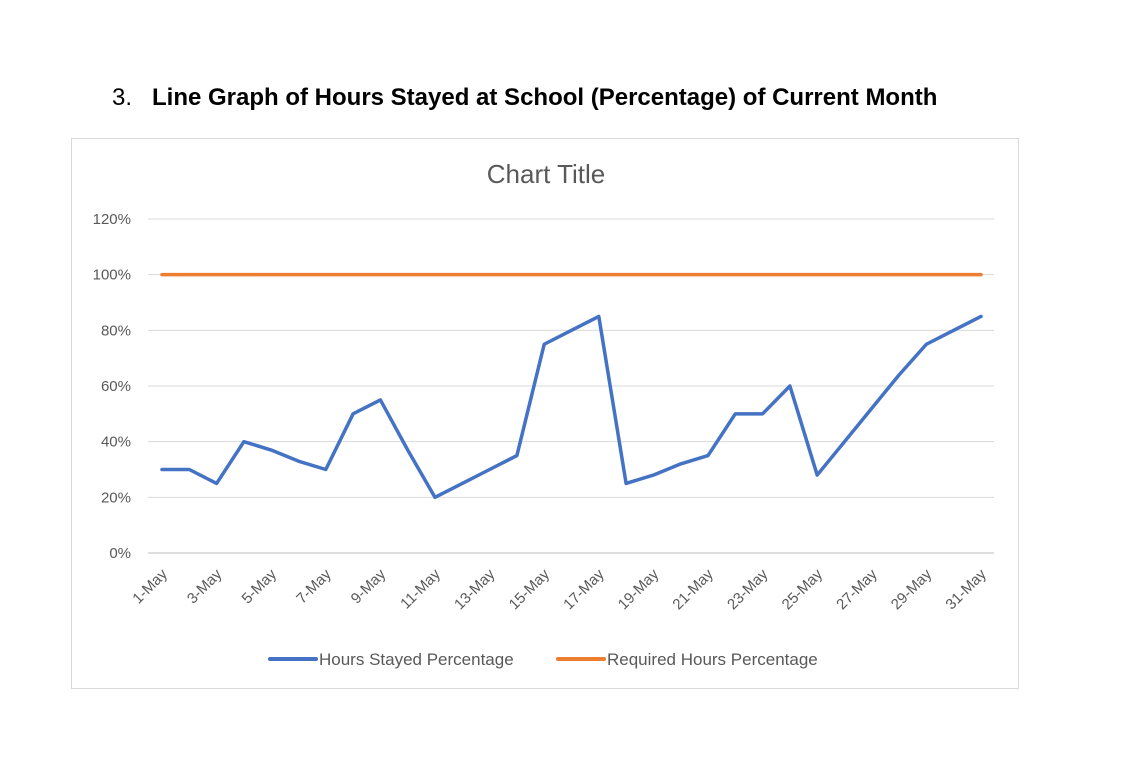  I want to click on x-tick-label: 23-May, so click(748, 589).